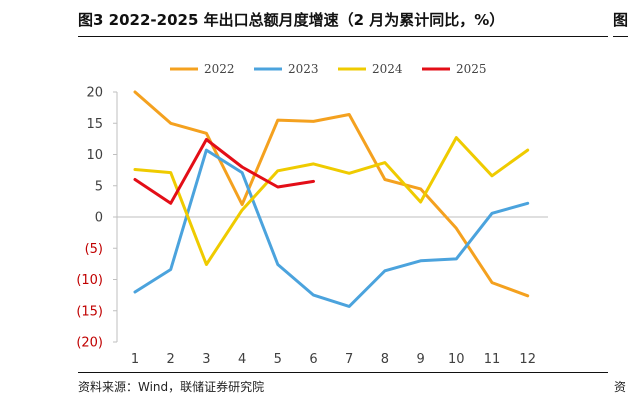  What do you see at coordinates (620, 387) in the screenshot?
I see `adjacent-figure-source-fragment: 资` at bounding box center [620, 387].